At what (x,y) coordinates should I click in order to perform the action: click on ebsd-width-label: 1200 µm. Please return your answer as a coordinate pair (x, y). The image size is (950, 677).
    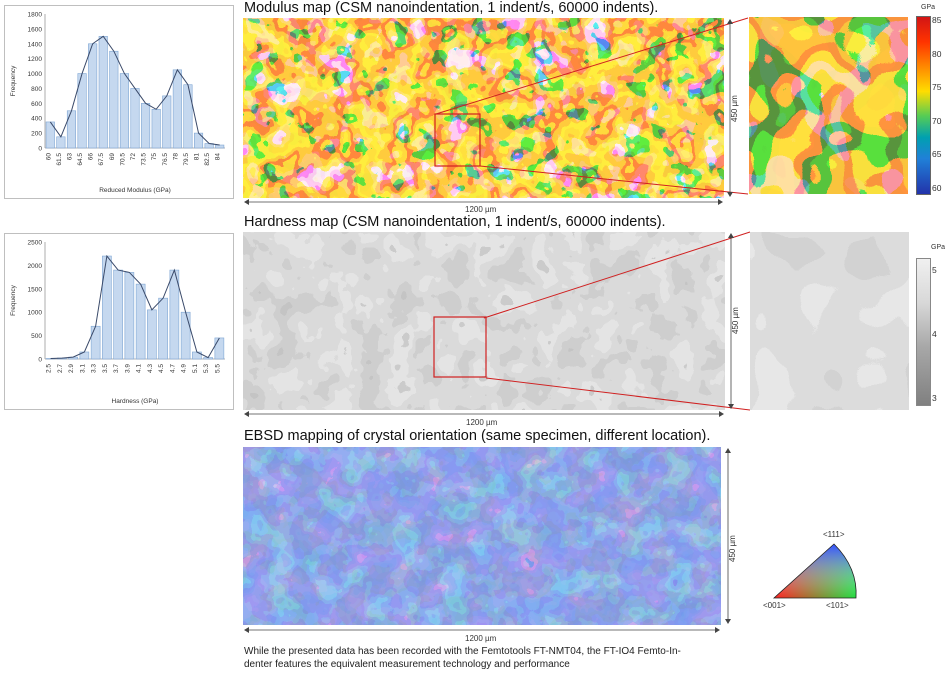
    Looking at the image, I should click on (481, 638).